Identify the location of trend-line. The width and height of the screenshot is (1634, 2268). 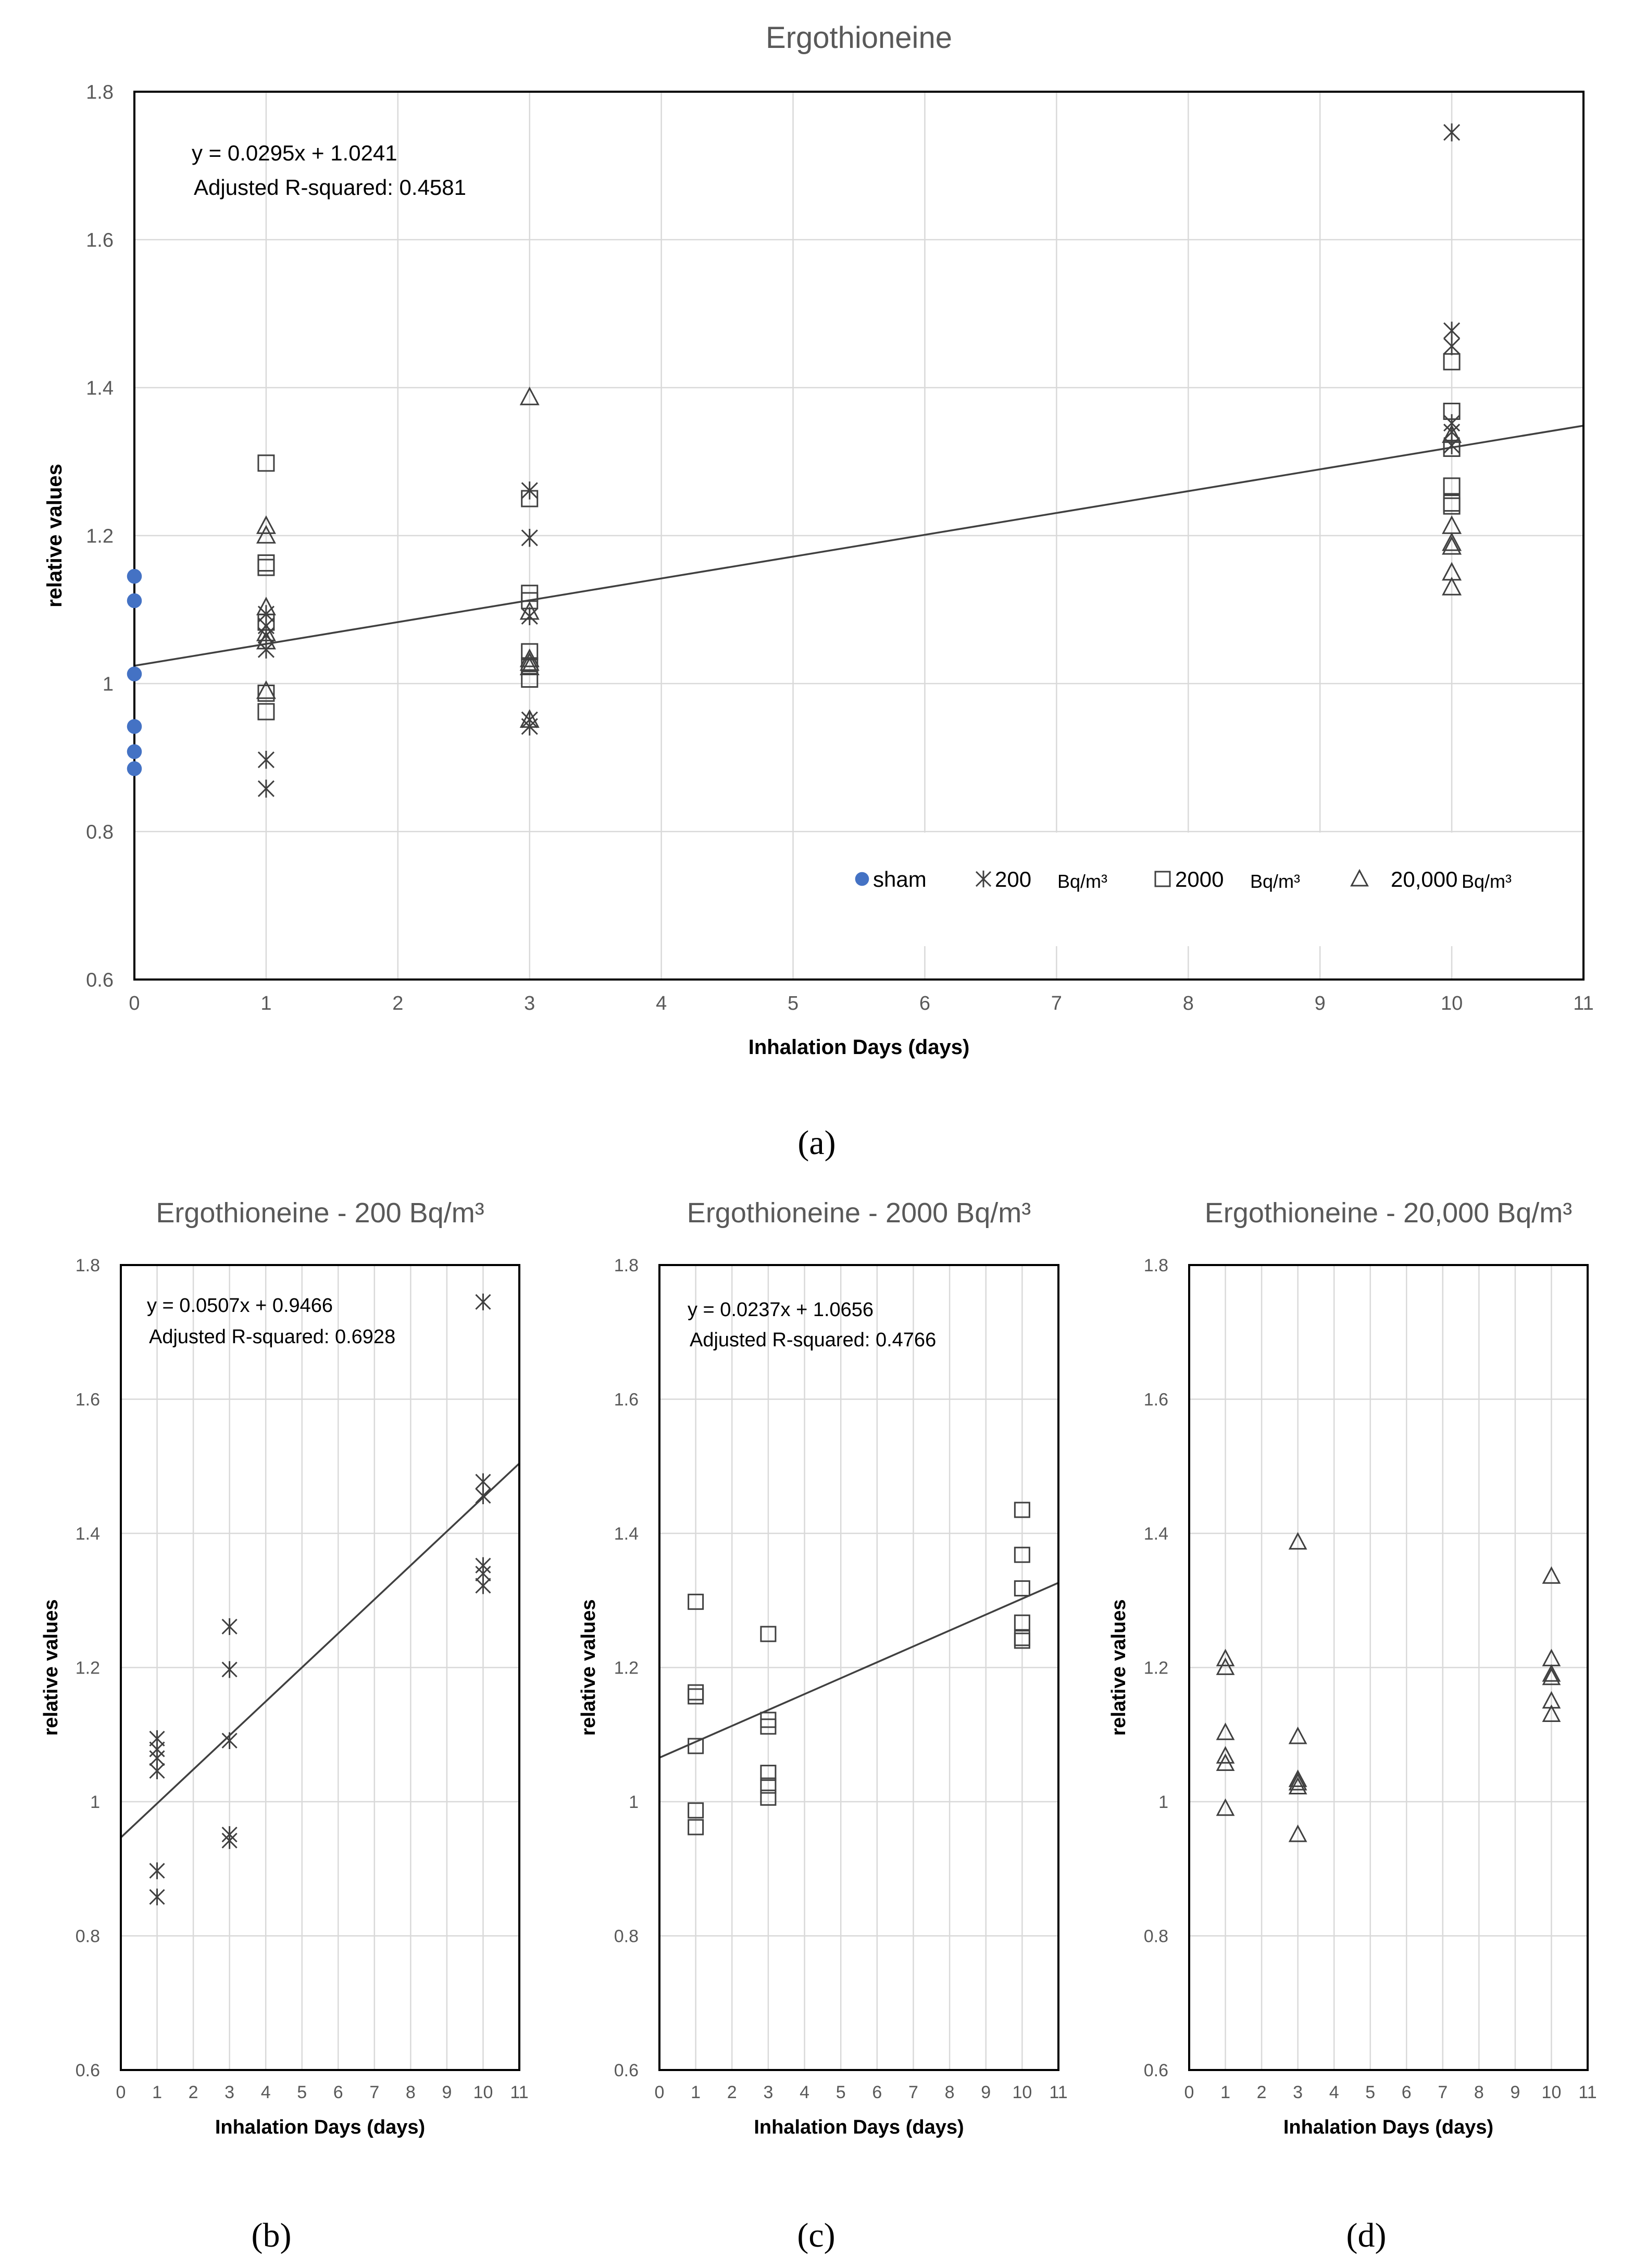
(859, 1670).